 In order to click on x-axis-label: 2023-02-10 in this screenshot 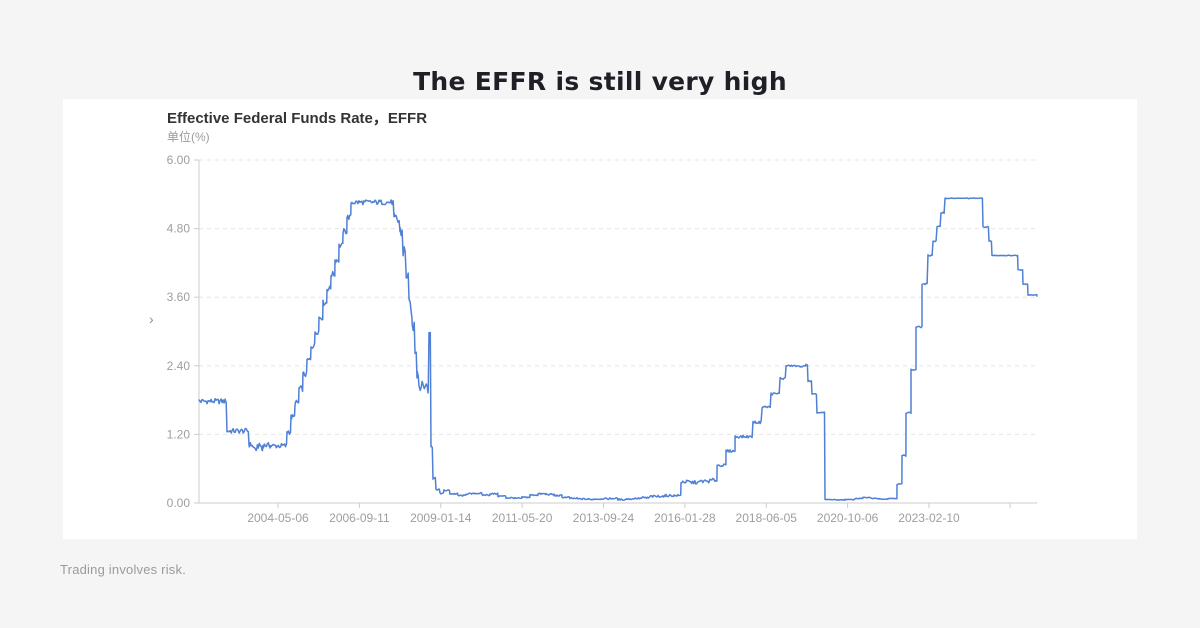, I will do `click(929, 518)`.